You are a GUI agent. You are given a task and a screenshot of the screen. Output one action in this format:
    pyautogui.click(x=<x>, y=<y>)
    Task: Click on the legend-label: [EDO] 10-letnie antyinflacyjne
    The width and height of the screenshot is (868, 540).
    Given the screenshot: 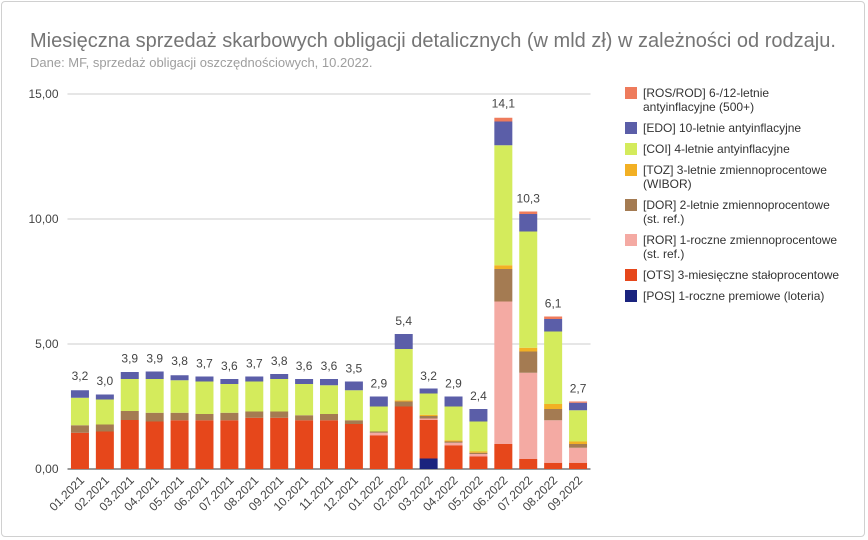 What is the action you would take?
    pyautogui.click(x=722, y=128)
    